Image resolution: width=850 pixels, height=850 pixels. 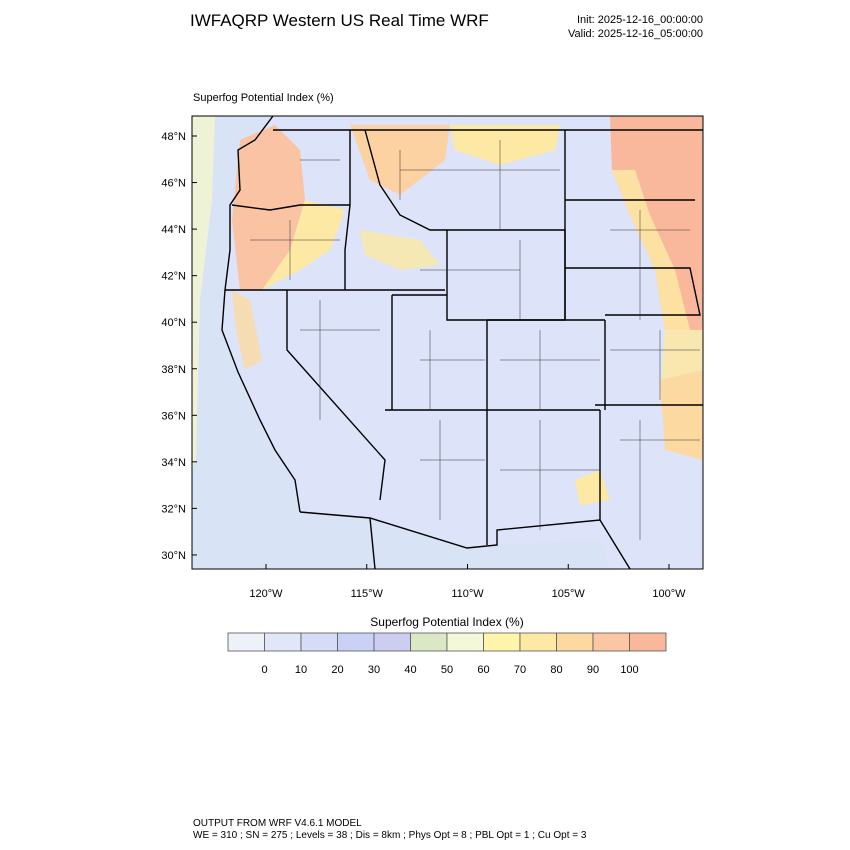 I want to click on lat-label: 44°N, so click(x=173, y=230).